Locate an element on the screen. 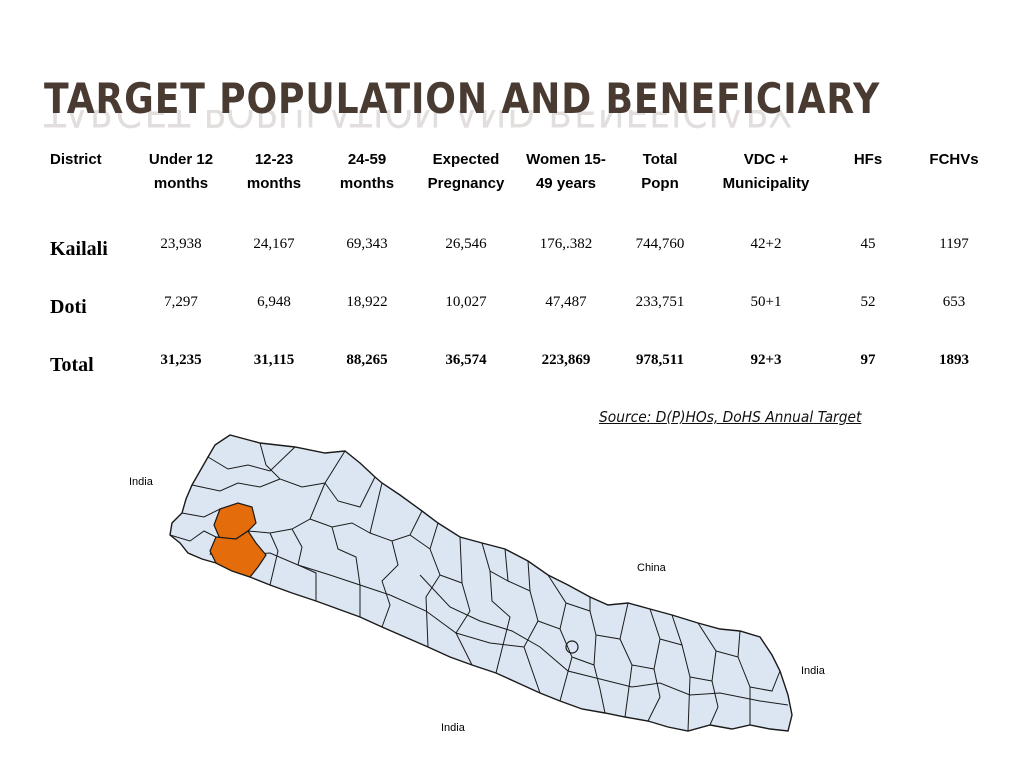  header-12-23-months: 12-23 months is located at coordinates (274, 171).